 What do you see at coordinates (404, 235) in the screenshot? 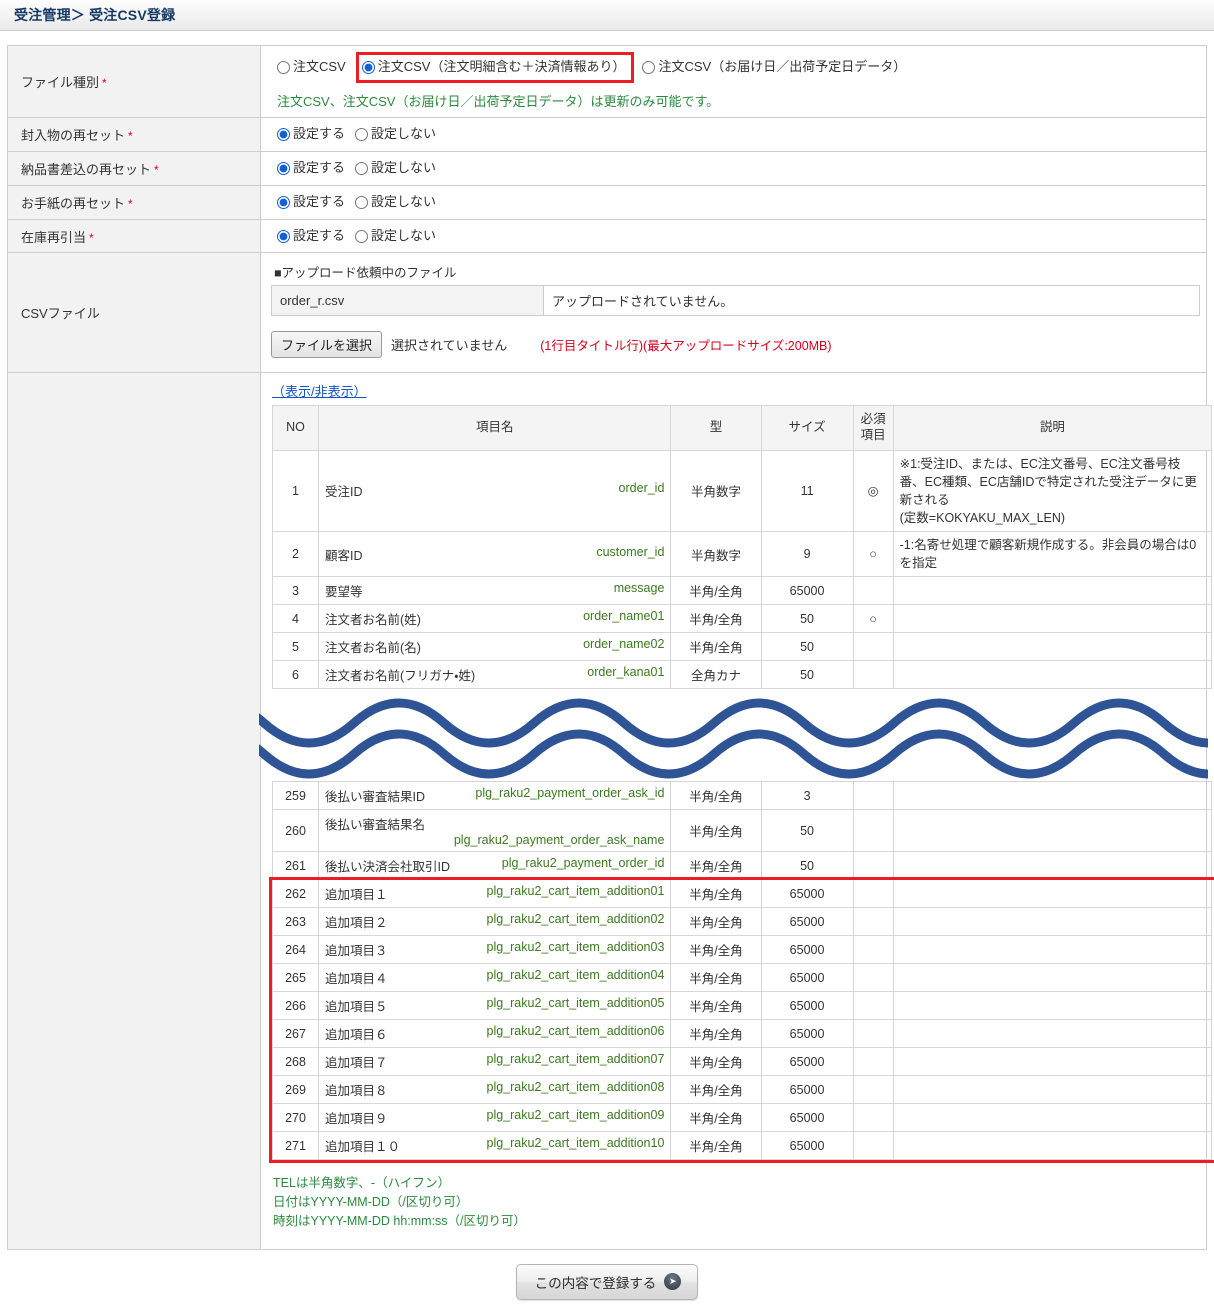
I see `radio-label-stock-realloc-no: 設定しない` at bounding box center [404, 235].